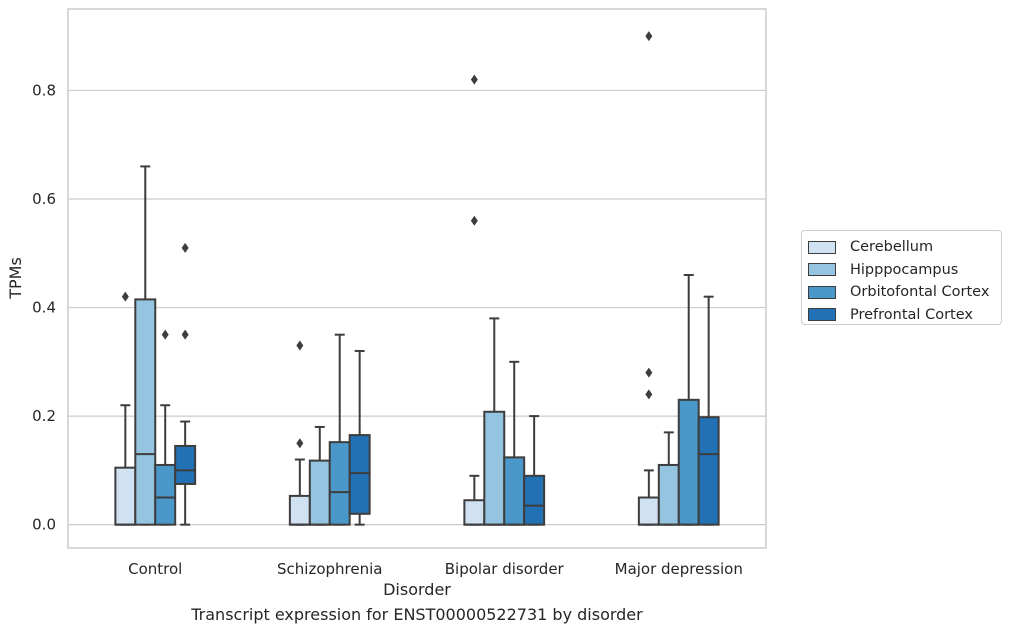  I want to click on legend-label: Cerebellum, so click(892, 247).